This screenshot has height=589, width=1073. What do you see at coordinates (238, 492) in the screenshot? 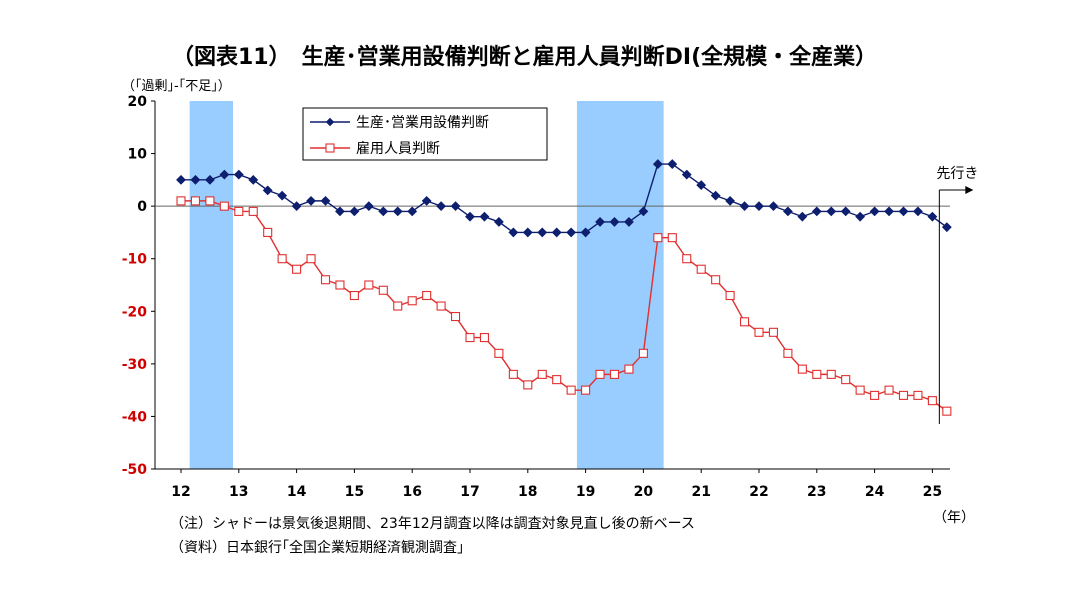
I see `x-tick-label: 13` at bounding box center [238, 492].